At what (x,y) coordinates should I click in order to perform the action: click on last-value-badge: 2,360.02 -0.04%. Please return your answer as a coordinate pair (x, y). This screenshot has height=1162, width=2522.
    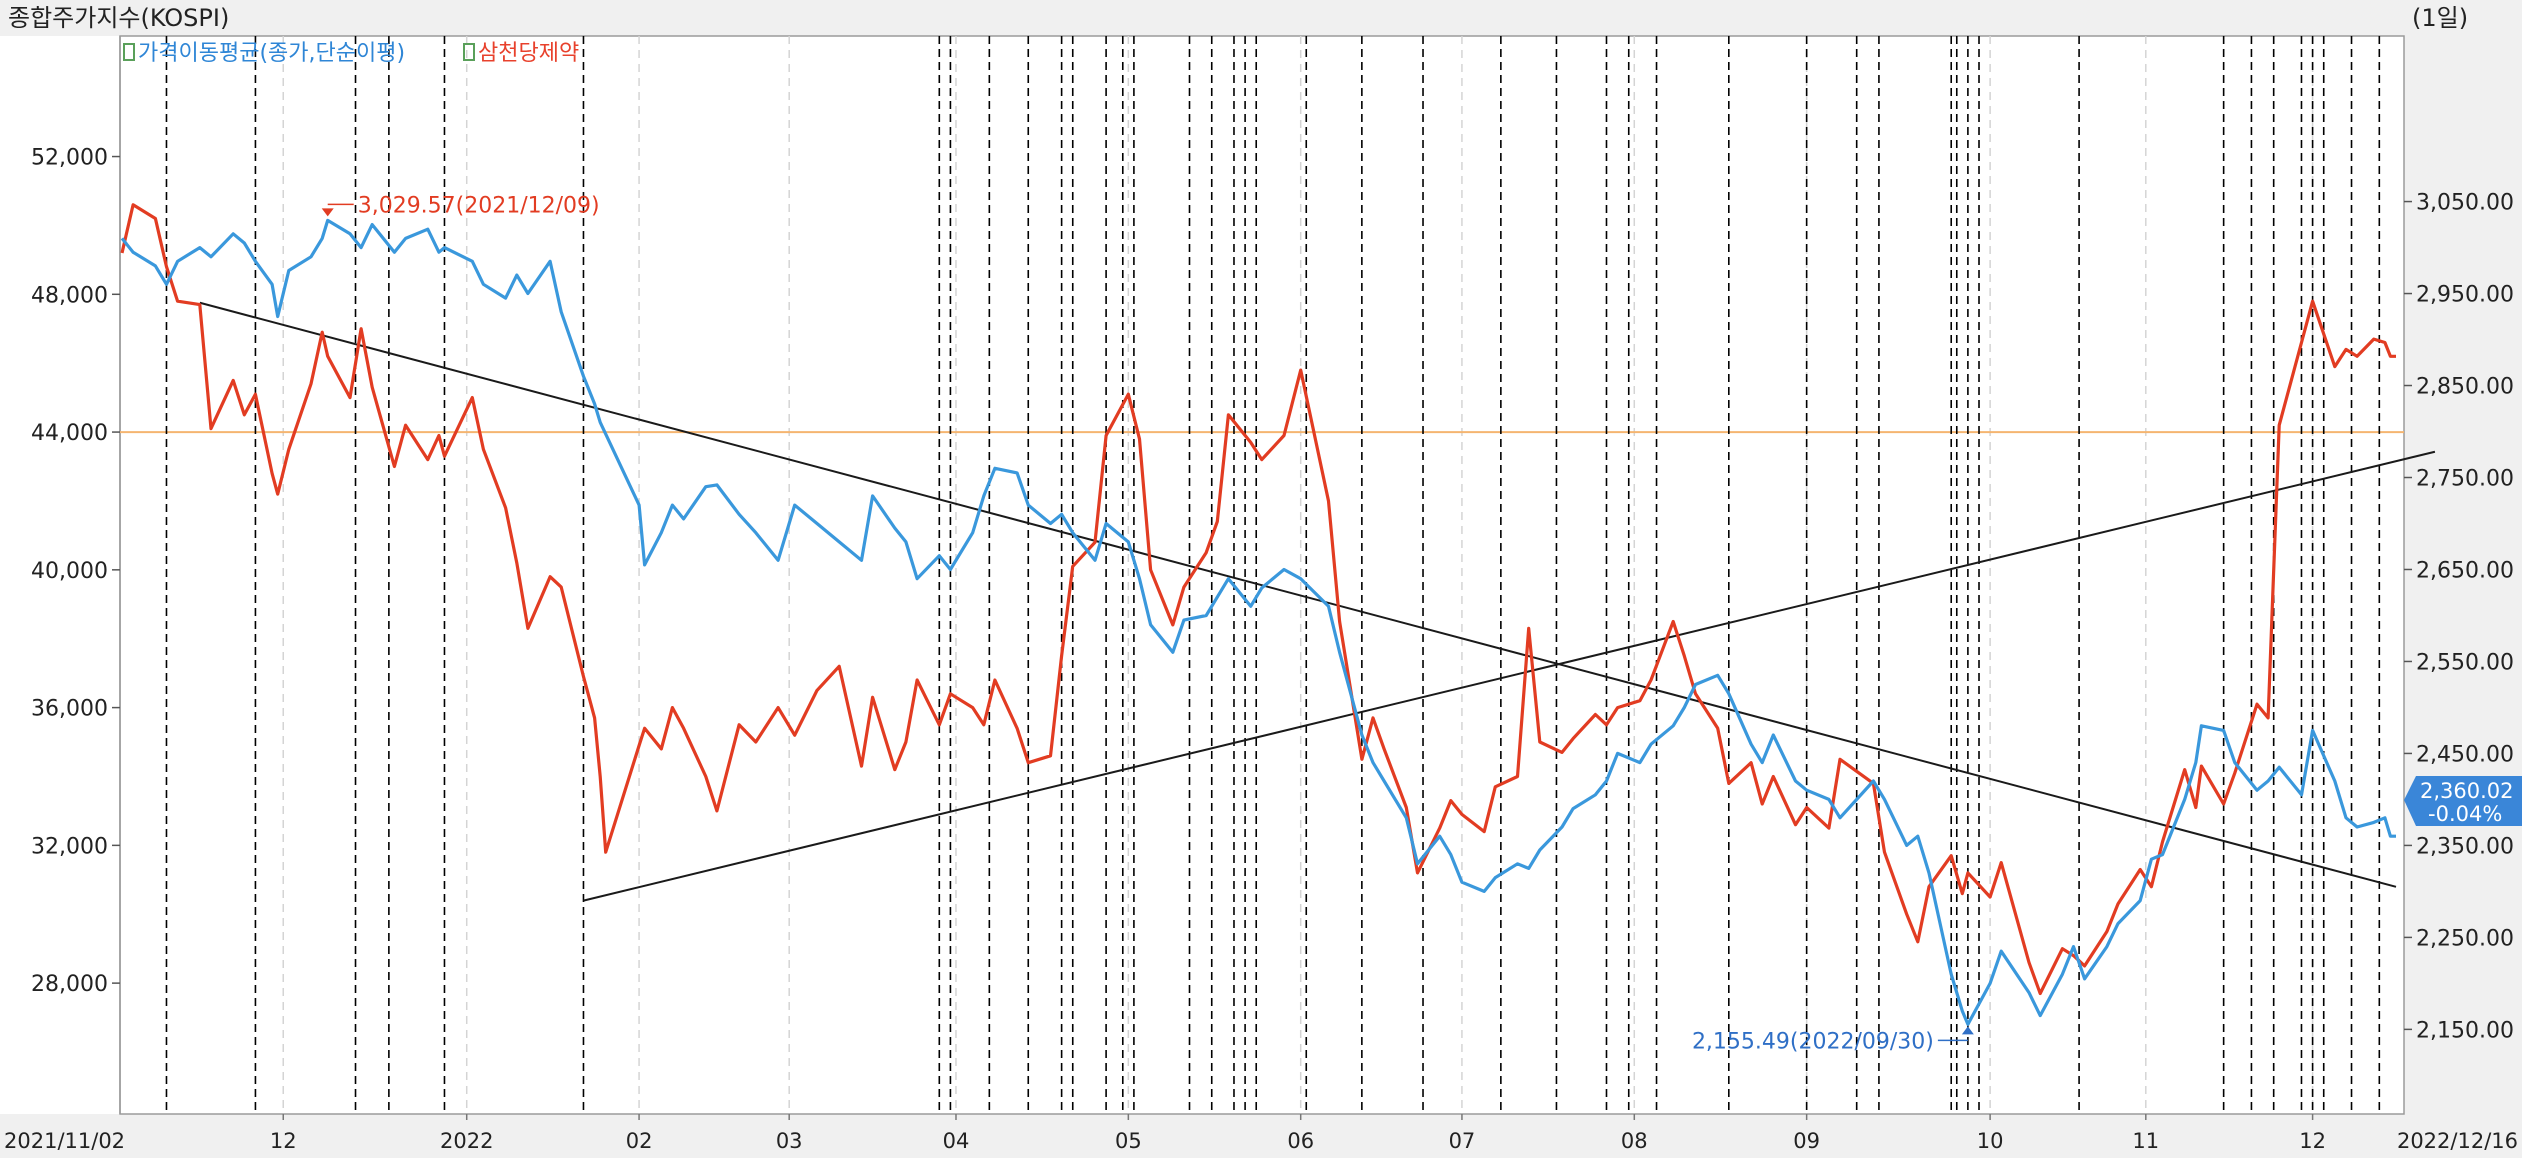
    Looking at the image, I should click on (2463, 801).